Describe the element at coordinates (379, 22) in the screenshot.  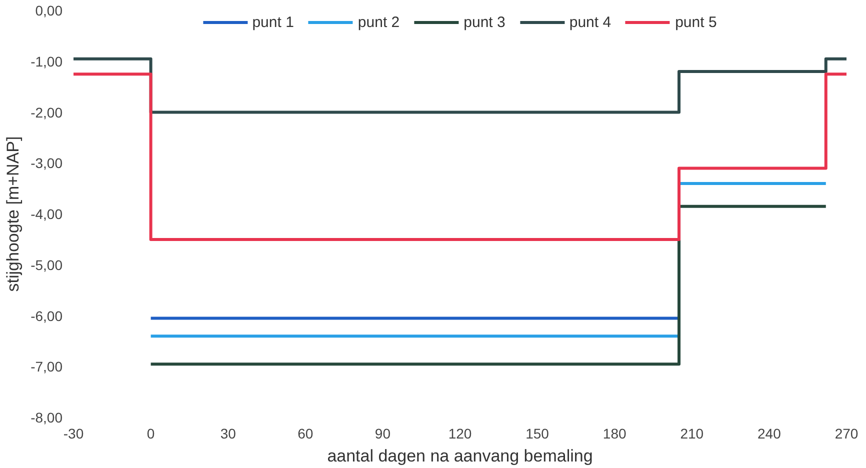
I see `legend-label: punt 2` at that location.